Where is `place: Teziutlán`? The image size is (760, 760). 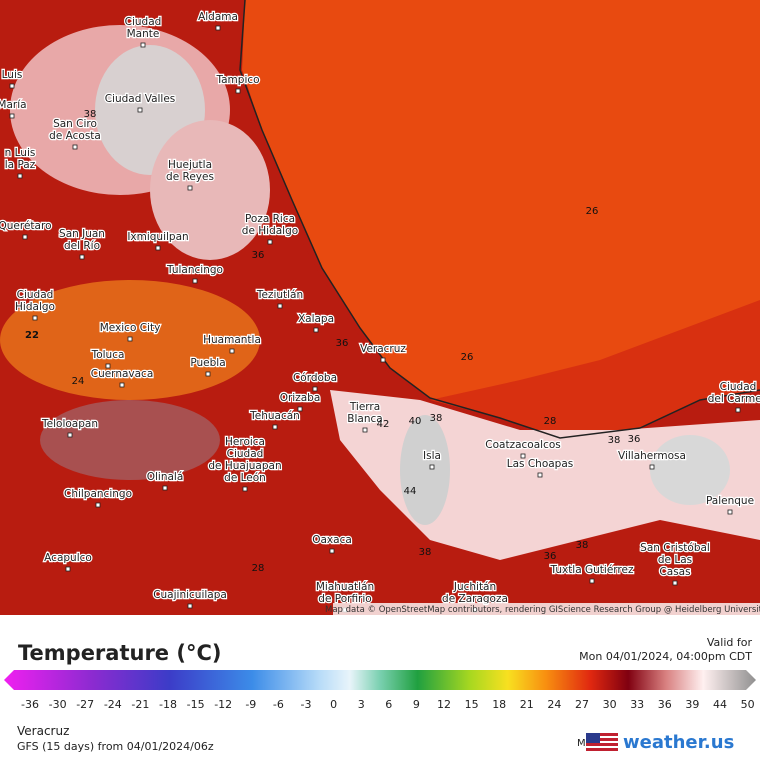
place: Teziutlán is located at coordinates (279, 298).